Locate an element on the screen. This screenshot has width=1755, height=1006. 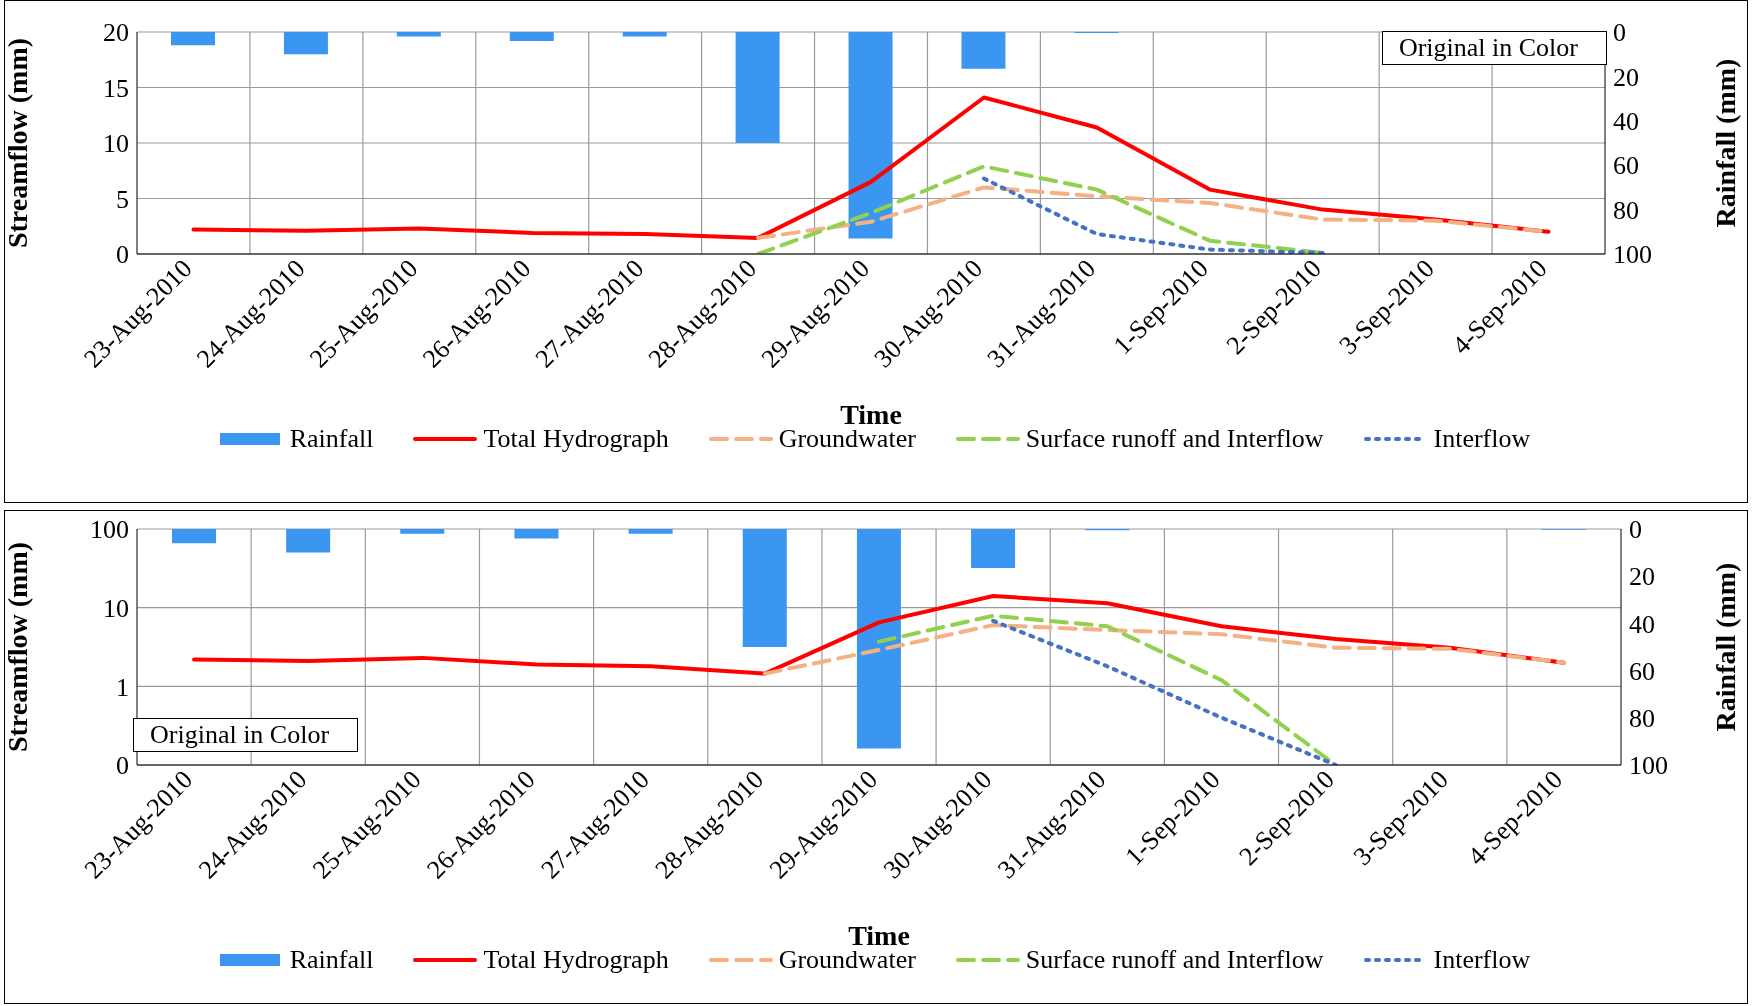
y-tick-label: 15 is located at coordinates (116, 88).